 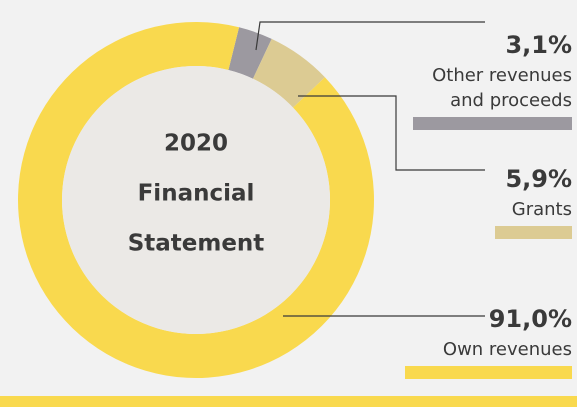 I want to click on center-title: Statement, so click(x=196, y=244).